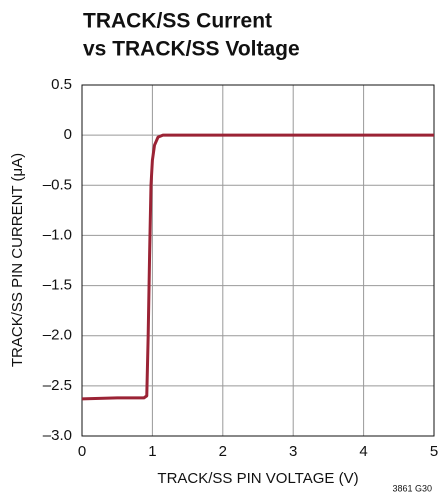 Image resolution: width=438 pixels, height=496 pixels. What do you see at coordinates (57, 435) in the screenshot?
I see `y-tick-label: –3.0` at bounding box center [57, 435].